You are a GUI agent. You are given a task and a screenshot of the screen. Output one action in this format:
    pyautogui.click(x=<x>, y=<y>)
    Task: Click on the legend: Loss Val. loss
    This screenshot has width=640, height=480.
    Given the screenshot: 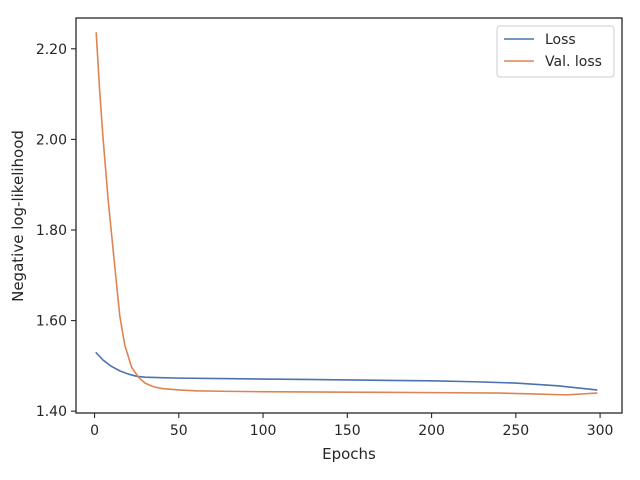 What is the action you would take?
    pyautogui.click(x=555, y=51)
    